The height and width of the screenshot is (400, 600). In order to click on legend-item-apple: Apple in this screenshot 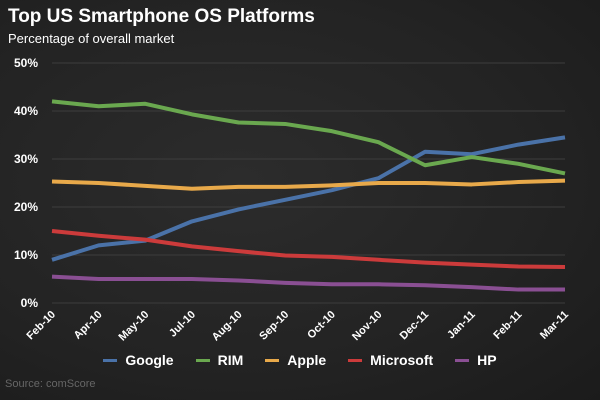, I will do `click(295, 360)`.